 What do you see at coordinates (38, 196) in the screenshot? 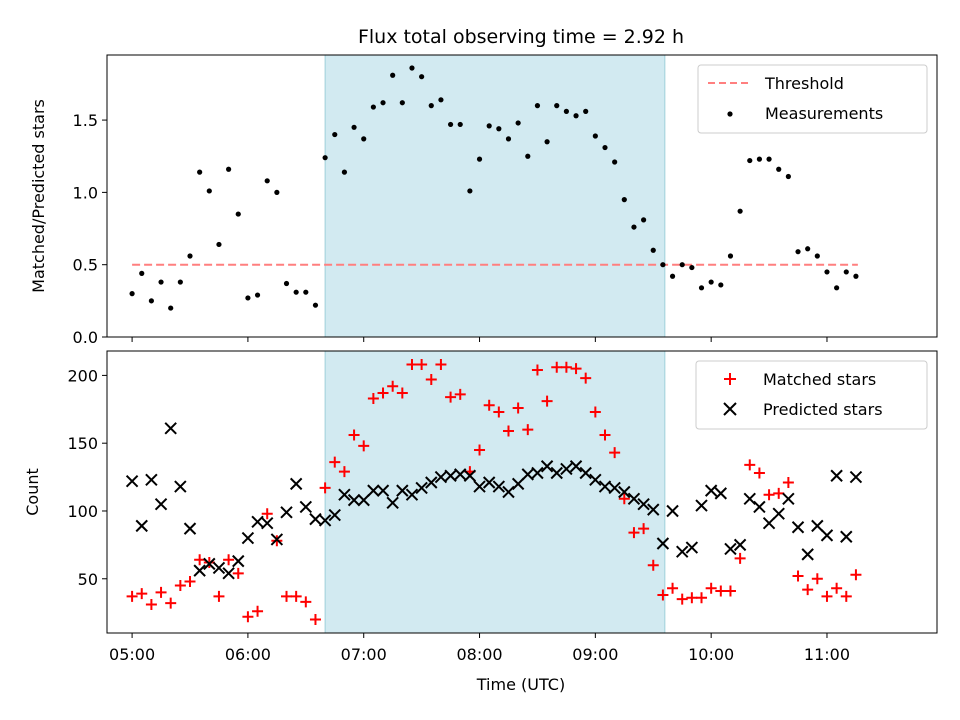
I see `top-ylabel: Matched/Predicted stars` at bounding box center [38, 196].